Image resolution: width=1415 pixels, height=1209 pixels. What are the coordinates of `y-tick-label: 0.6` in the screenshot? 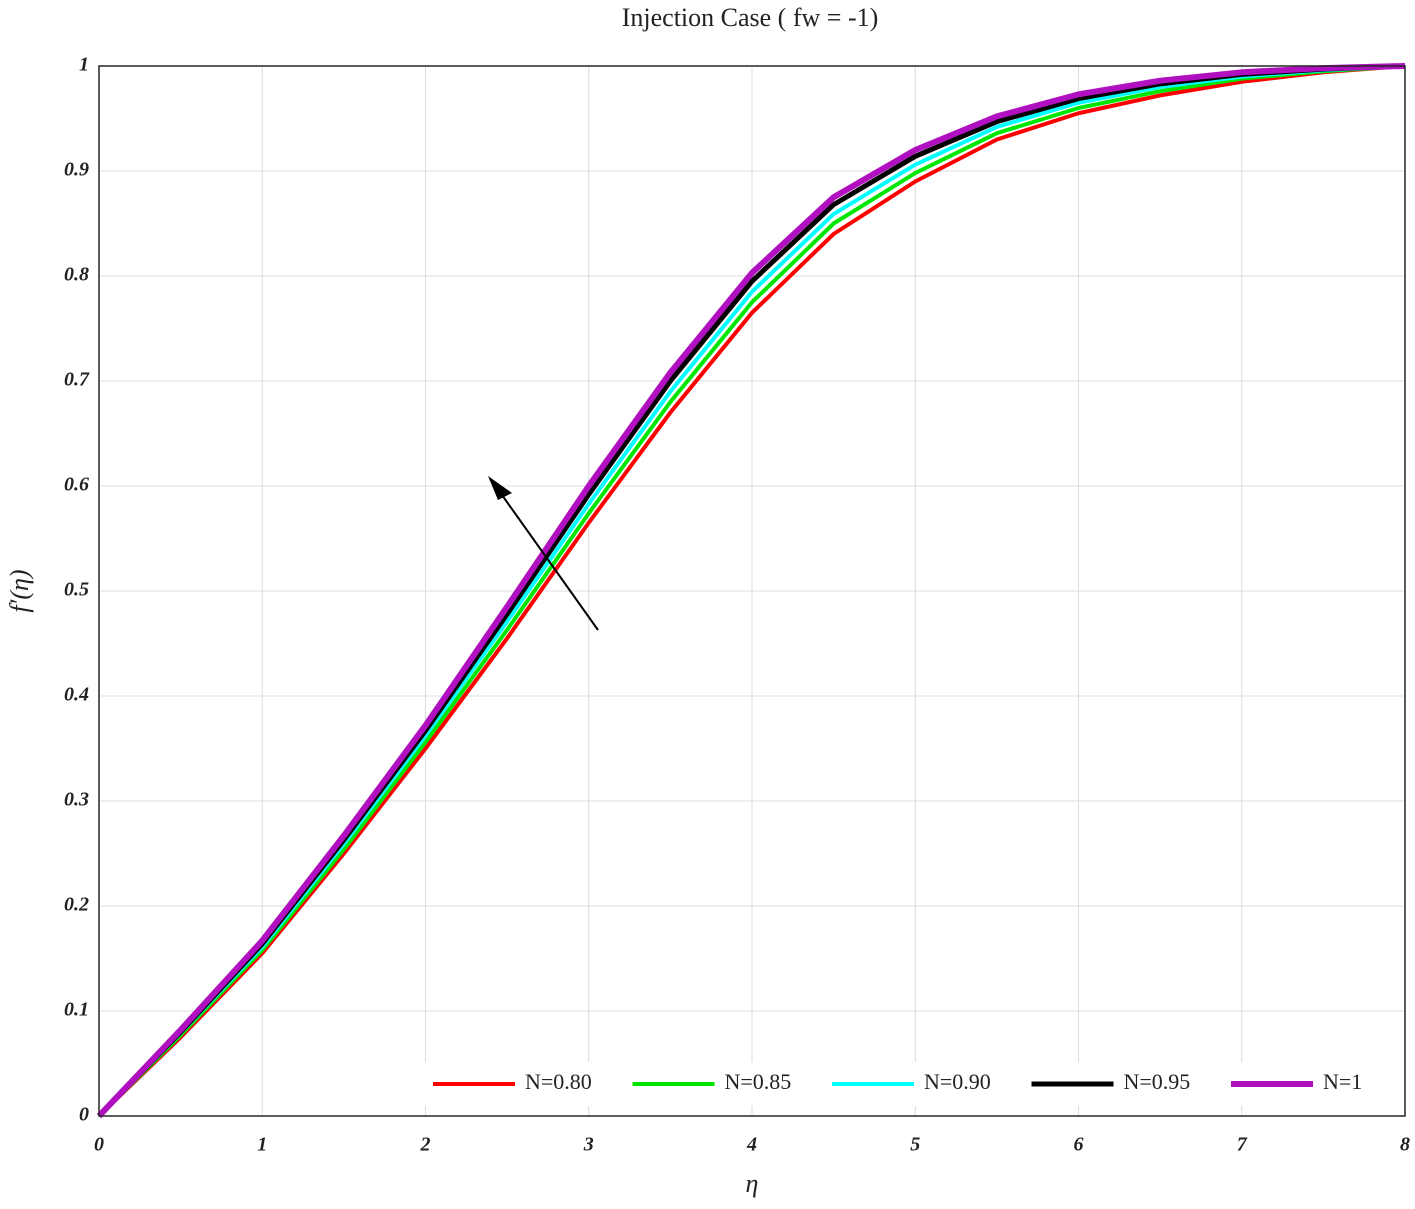 It's located at (76, 485).